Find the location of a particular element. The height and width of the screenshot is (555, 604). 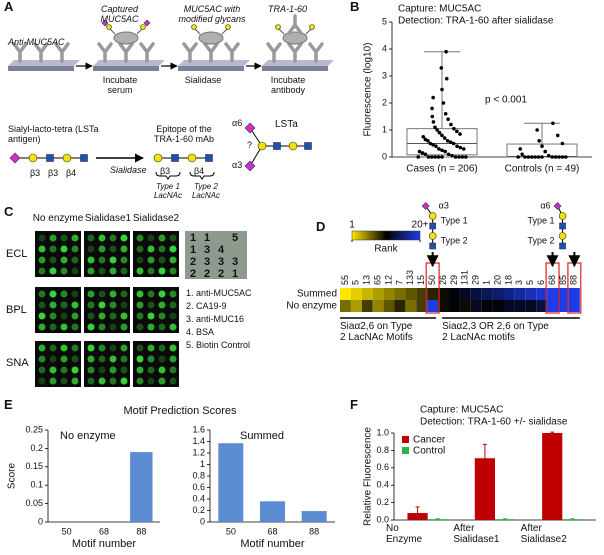

column-label: 12 is located at coordinates (388, 280).